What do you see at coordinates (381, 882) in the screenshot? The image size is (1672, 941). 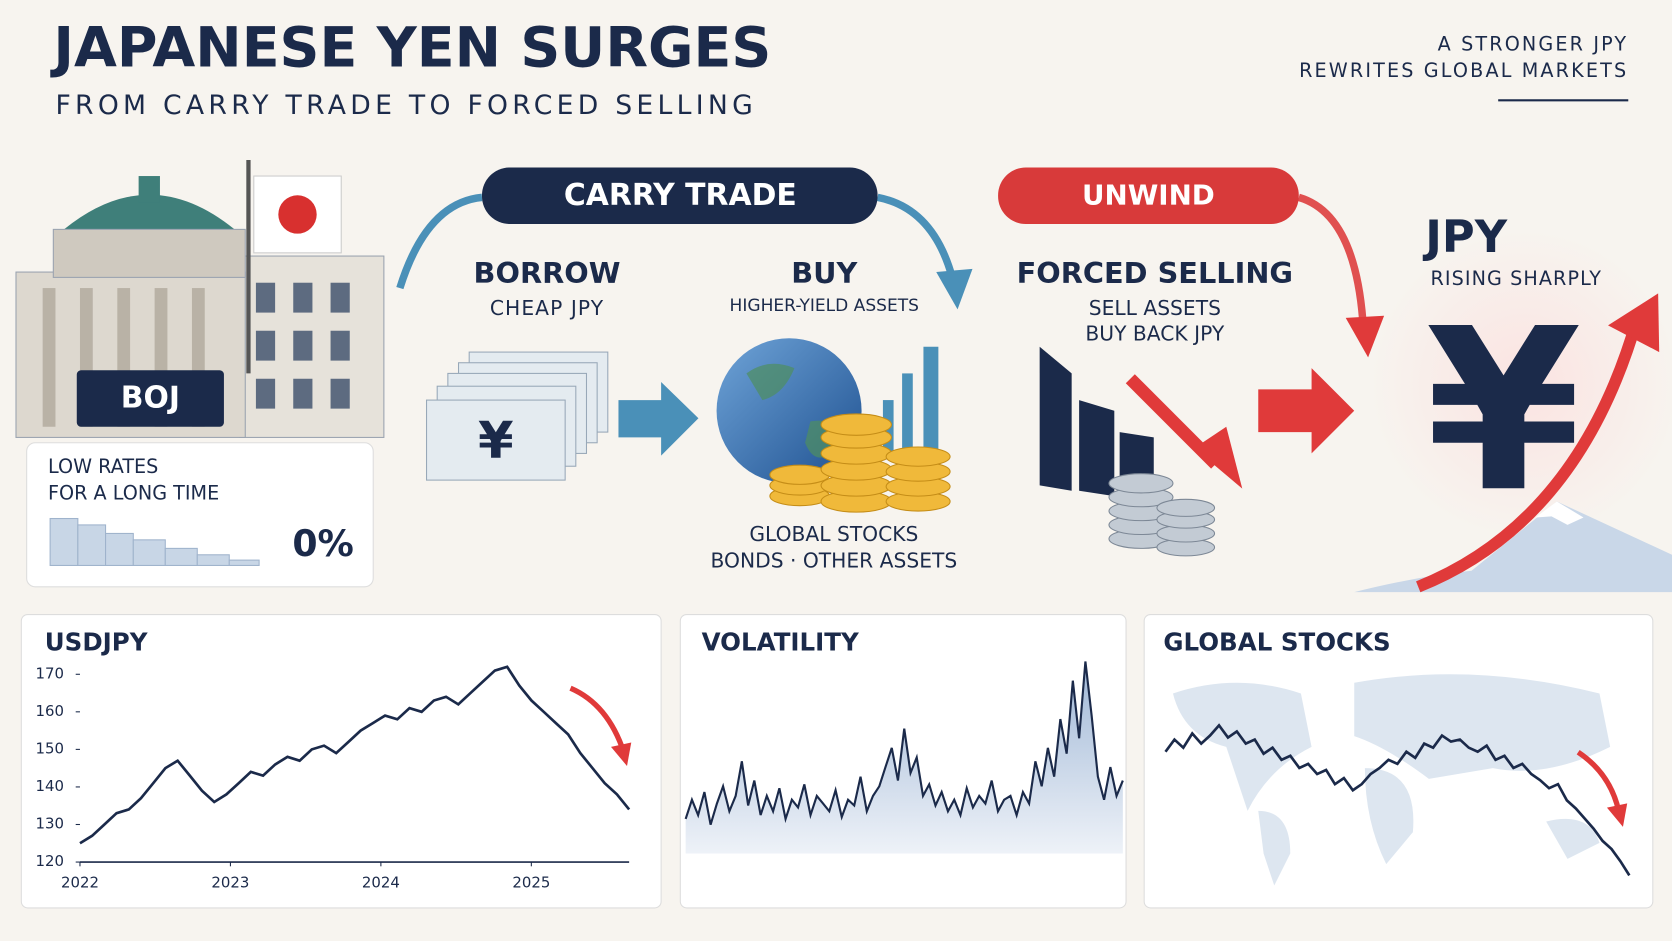 I see `x-tick-label: 2024` at bounding box center [381, 882].